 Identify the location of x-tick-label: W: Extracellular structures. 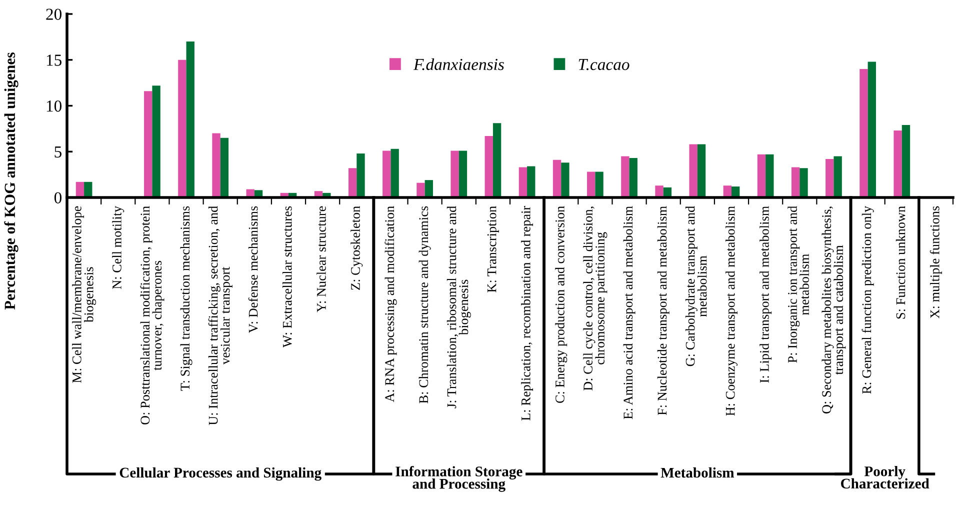
(287, 277).